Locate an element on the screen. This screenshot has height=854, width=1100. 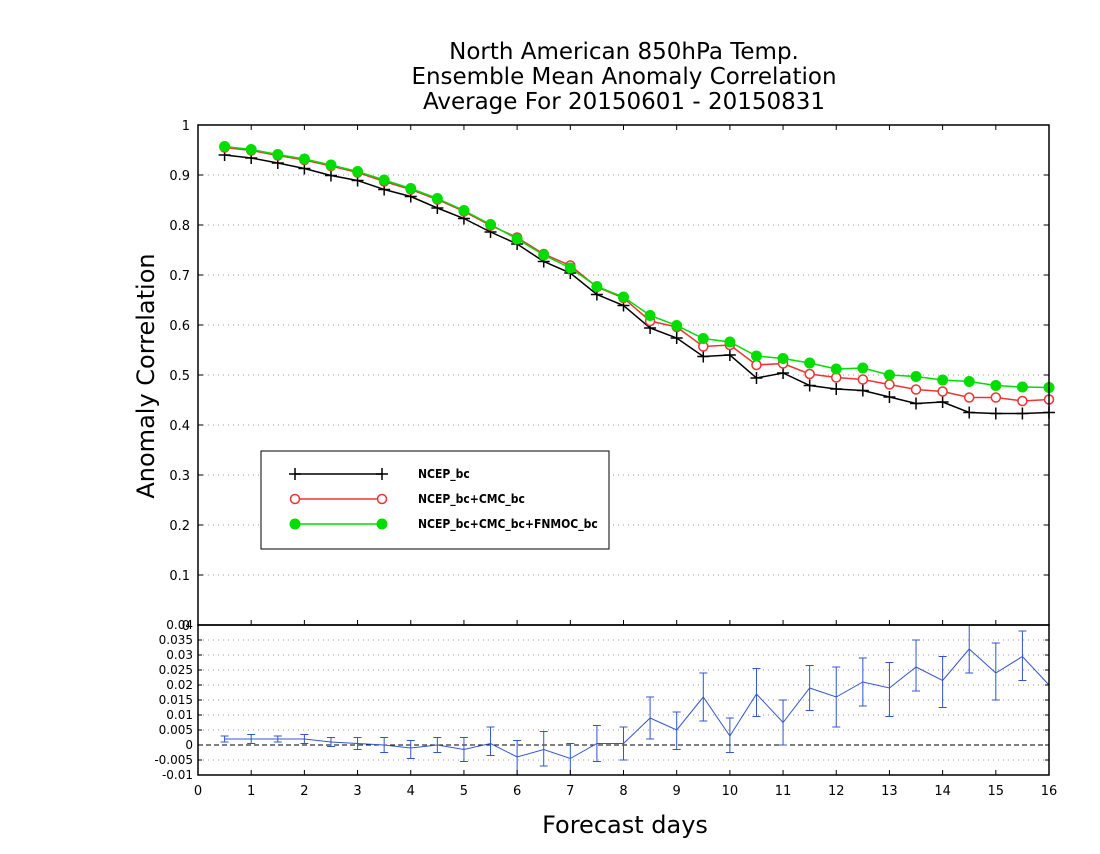
y-tick-label: -0.01 is located at coordinates (177, 775).